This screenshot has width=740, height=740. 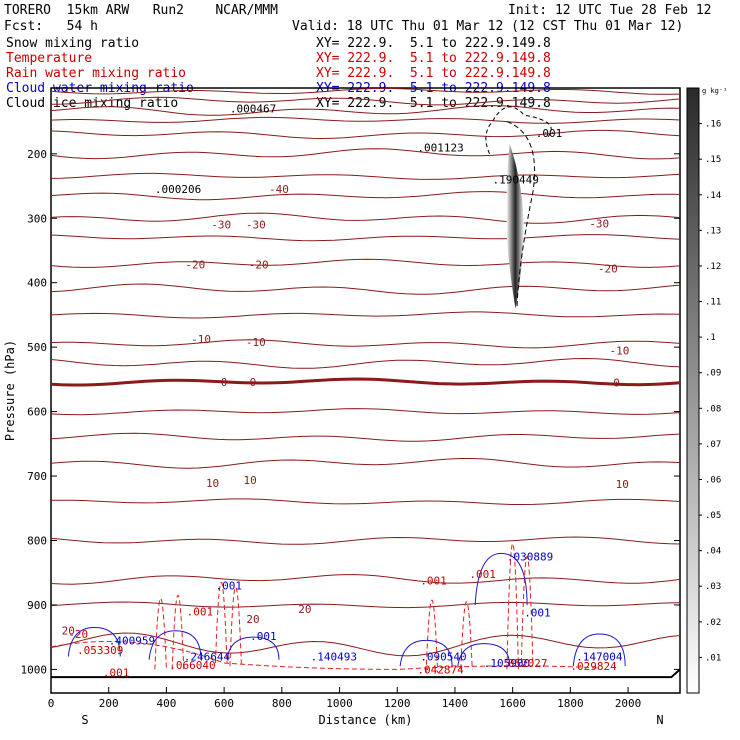 I want to click on y-tick-label: 400, so click(x=37, y=283).